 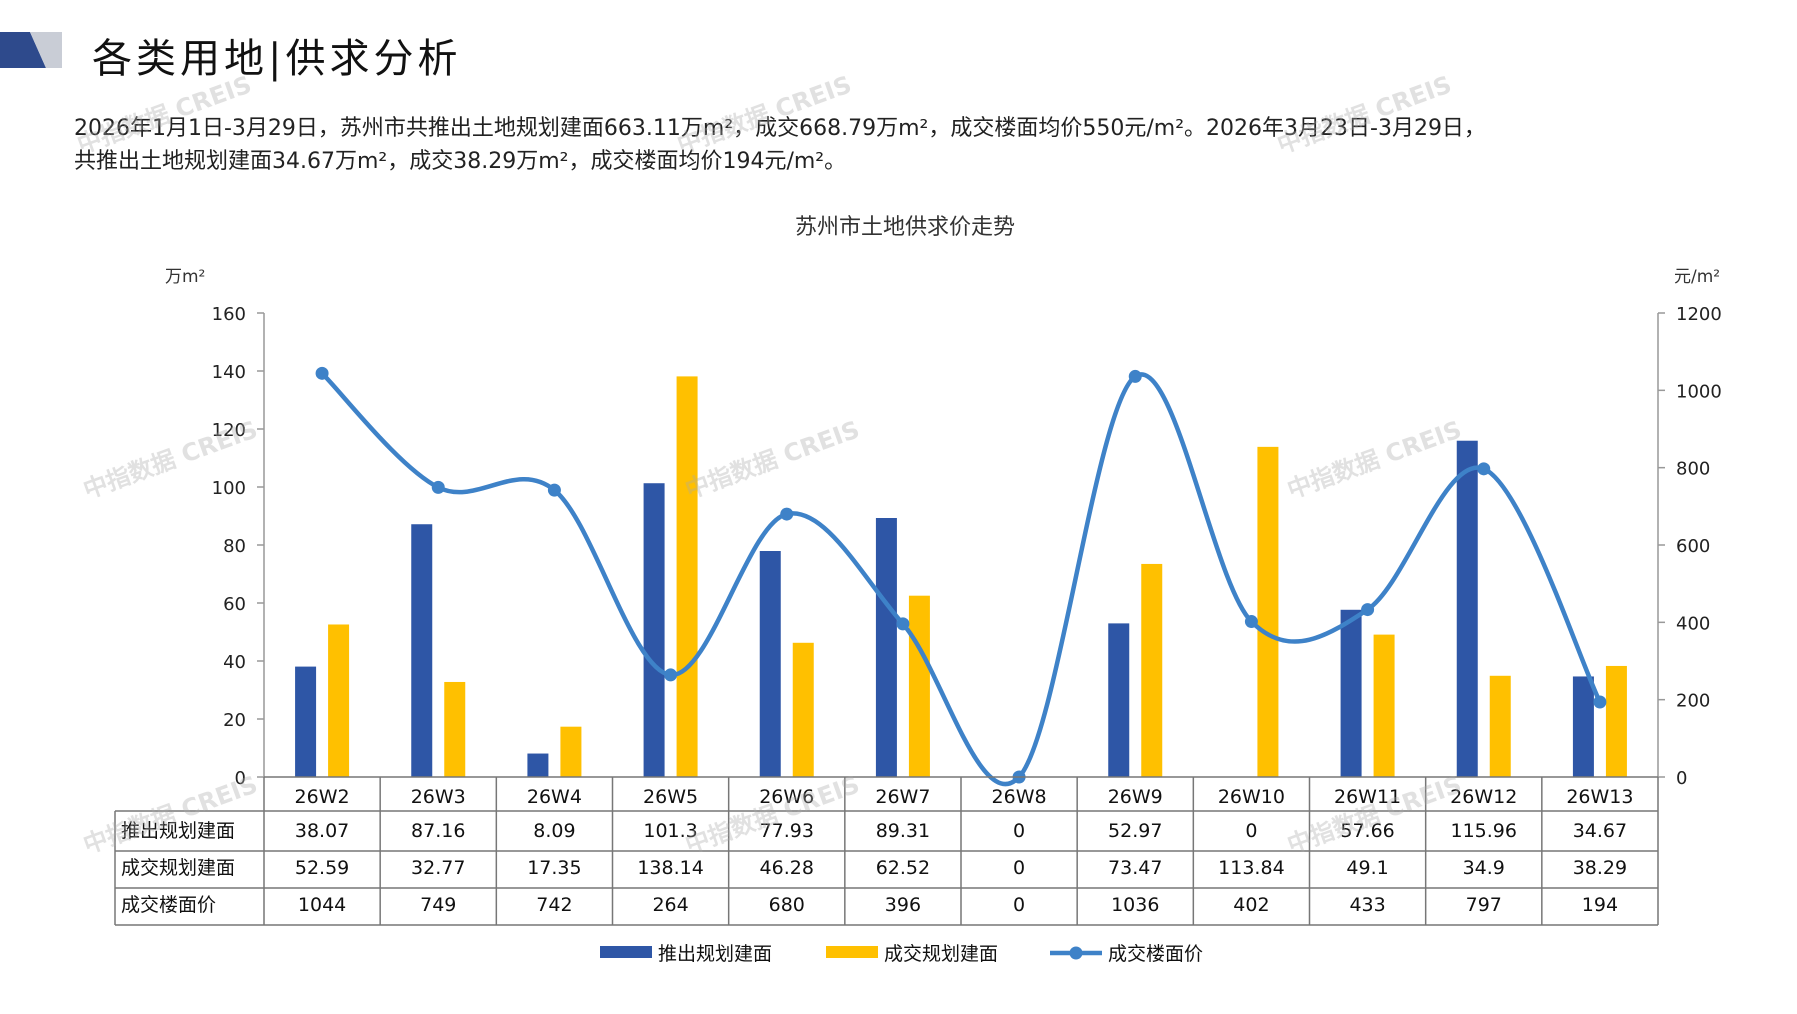 I want to click on y-left-unit: 万m², so click(x=185, y=277).